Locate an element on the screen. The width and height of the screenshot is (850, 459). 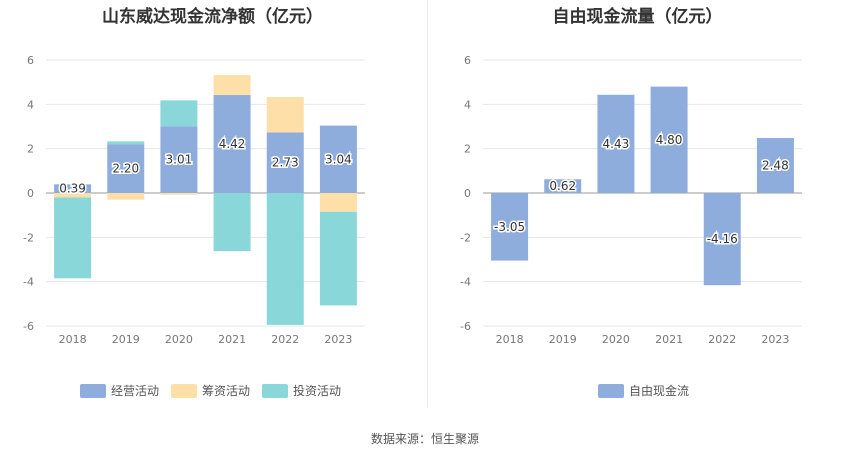
legend-swatch-financing is located at coordinates (184, 390).